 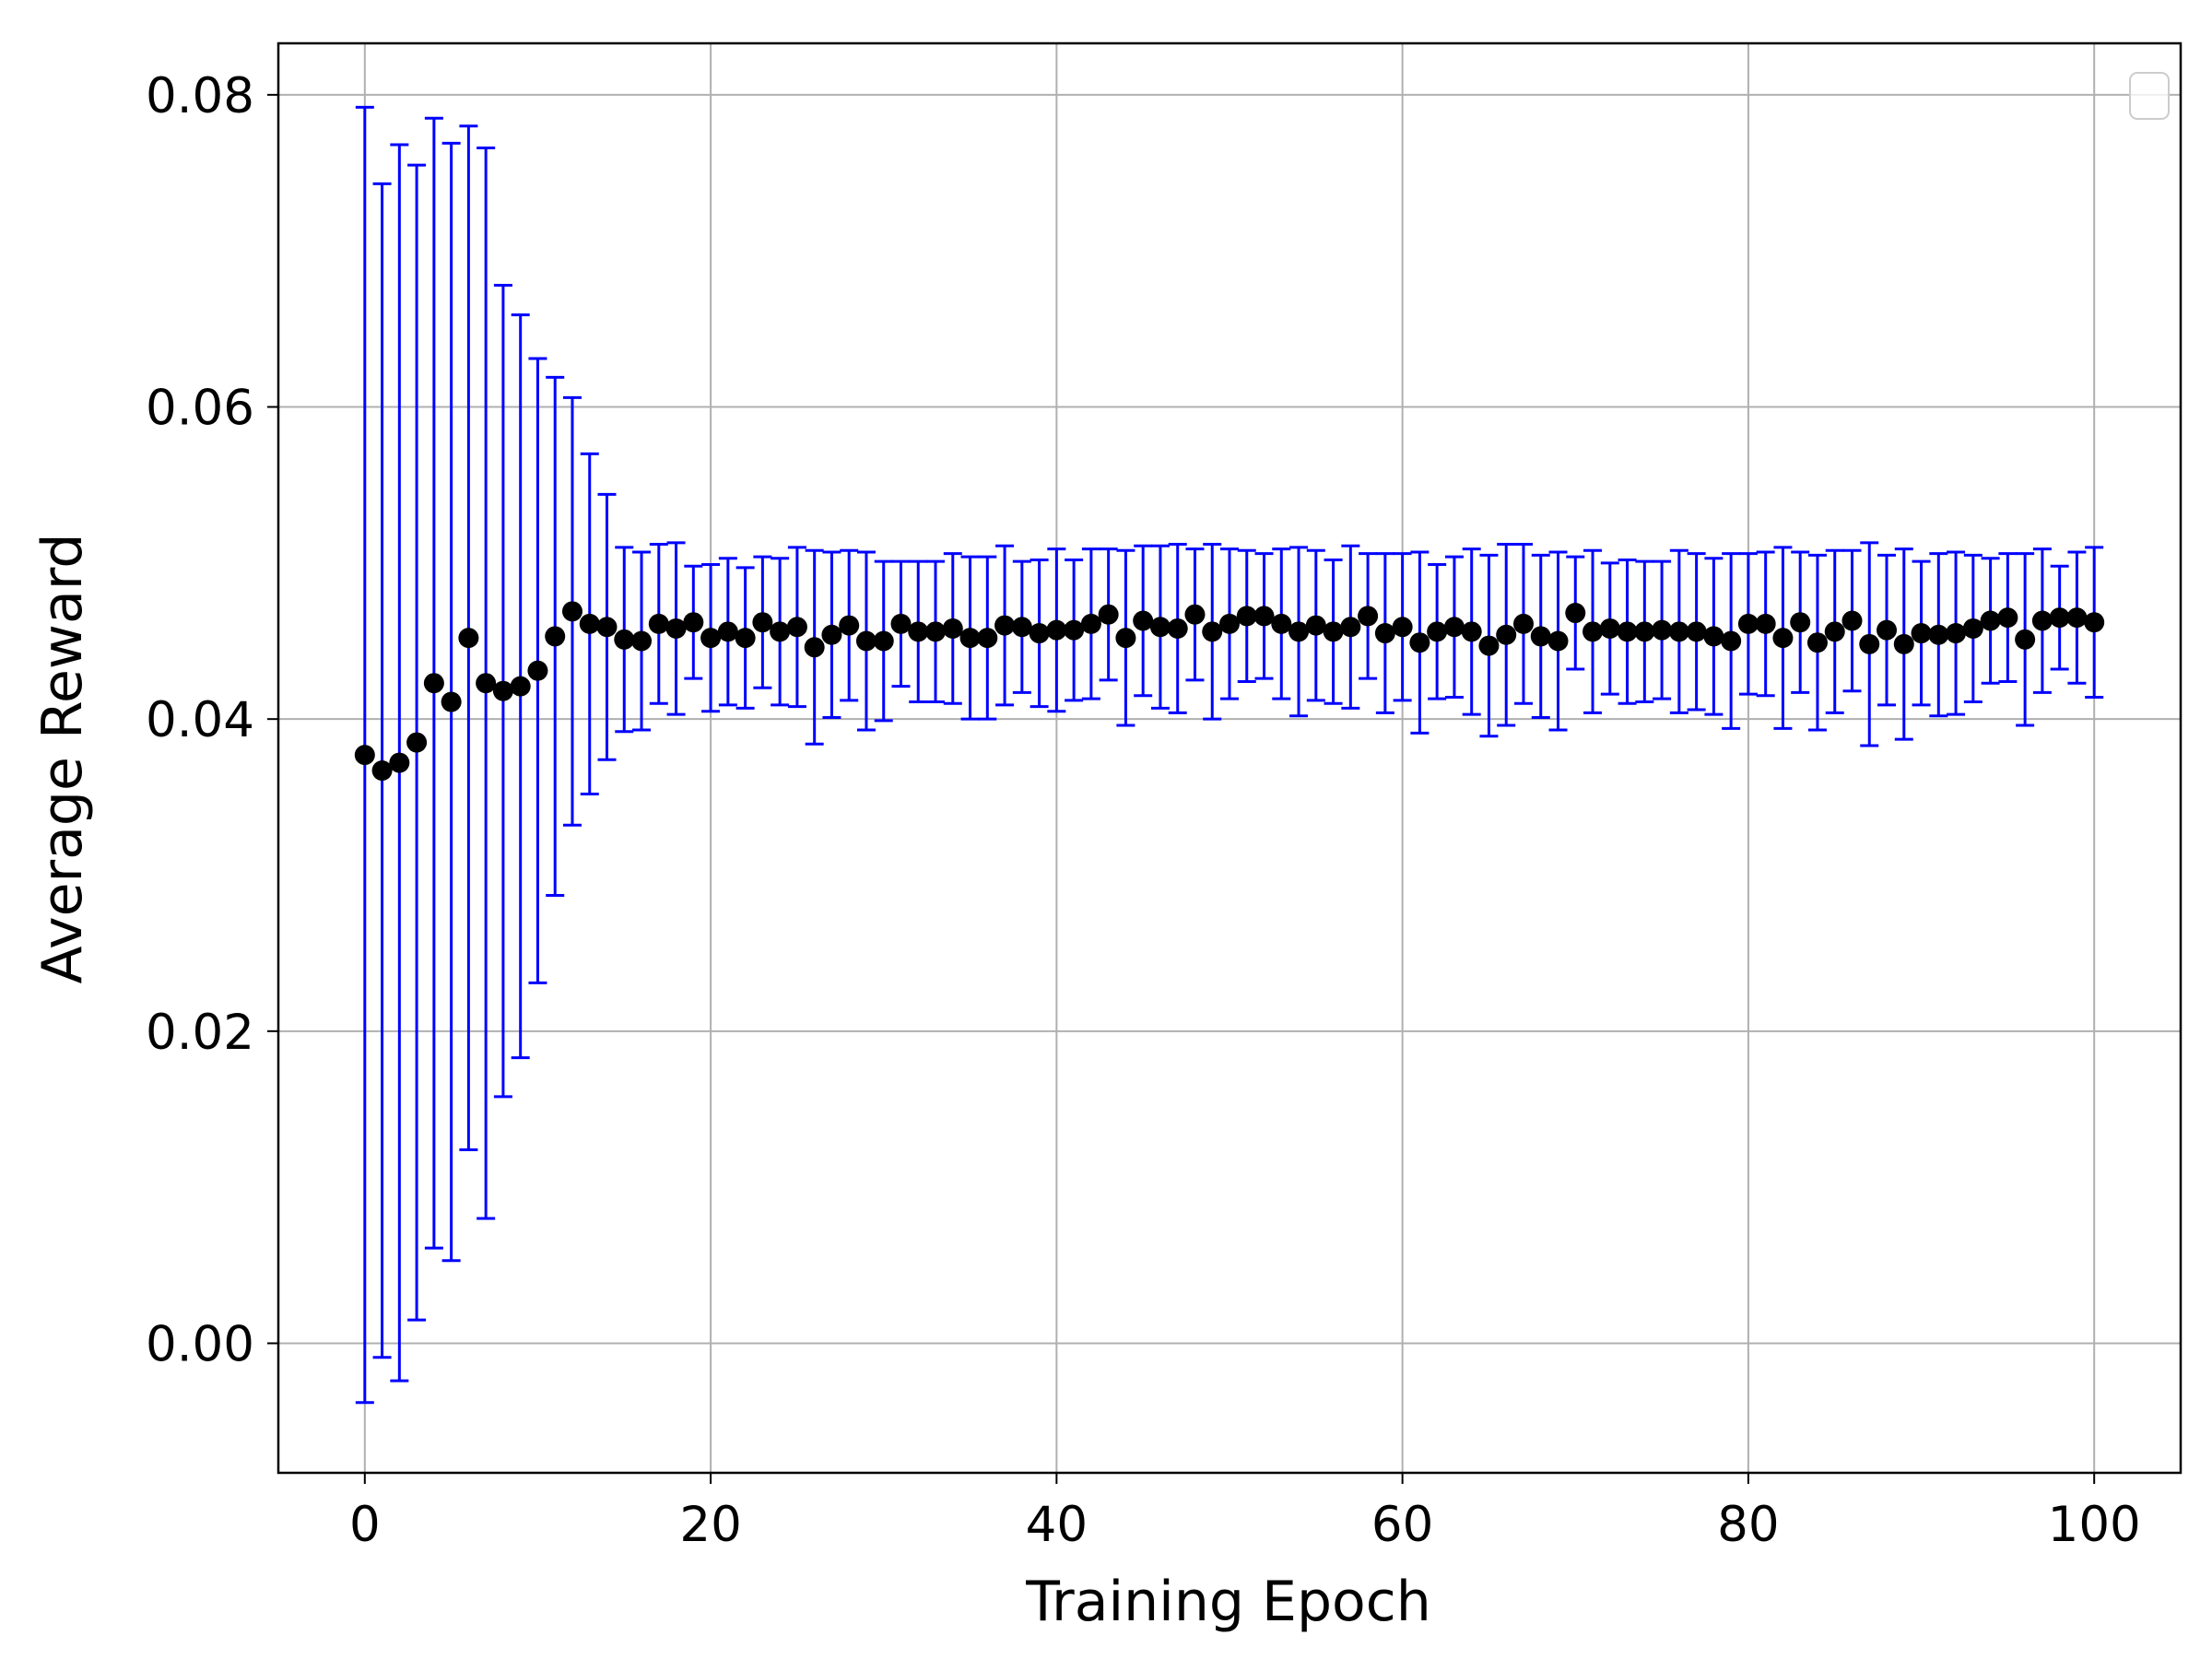 I want to click on legend-box, so click(x=2149, y=96).